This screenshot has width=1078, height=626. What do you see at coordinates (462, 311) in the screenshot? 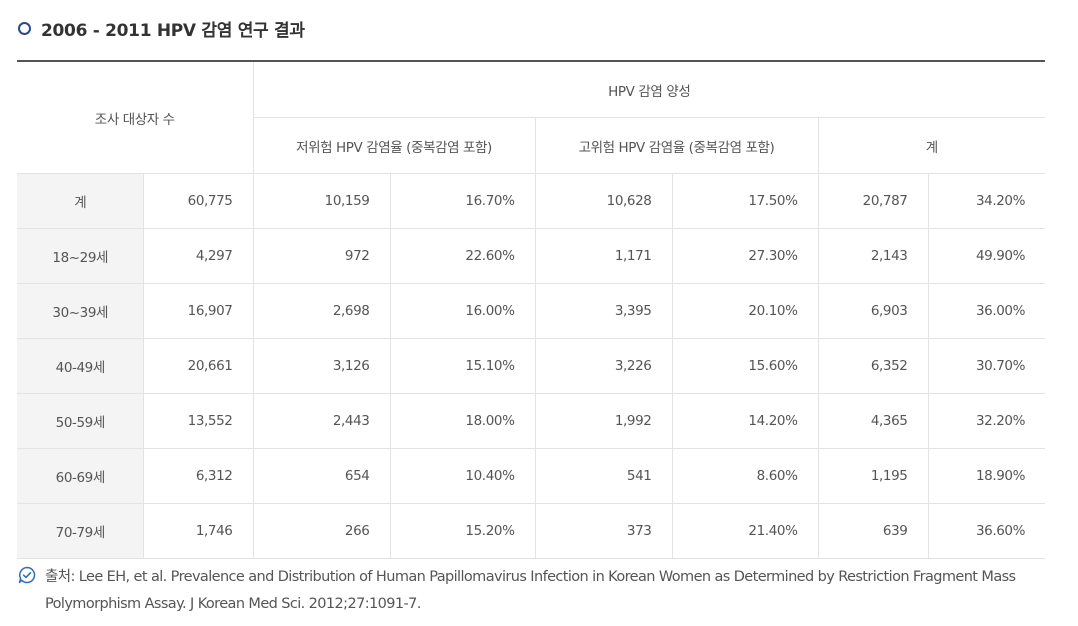
I see `cell-low-risk-rate: 16.00%` at bounding box center [462, 311].